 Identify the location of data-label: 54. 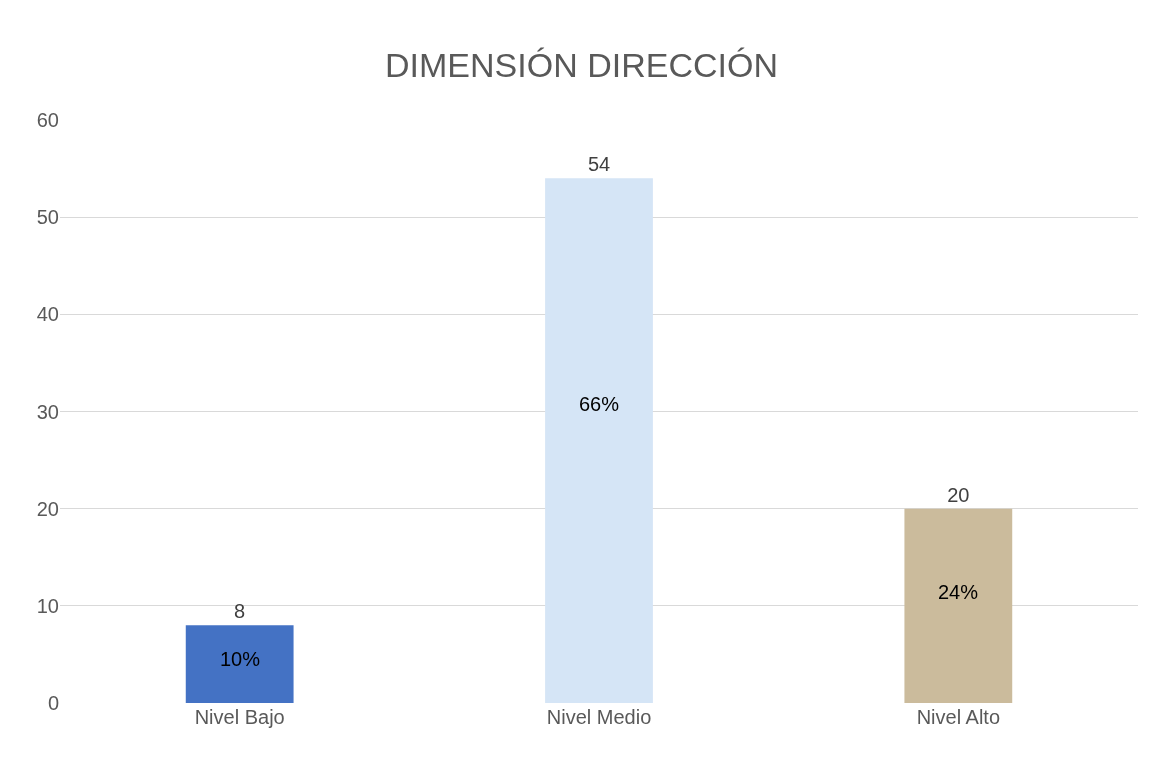
(599, 164).